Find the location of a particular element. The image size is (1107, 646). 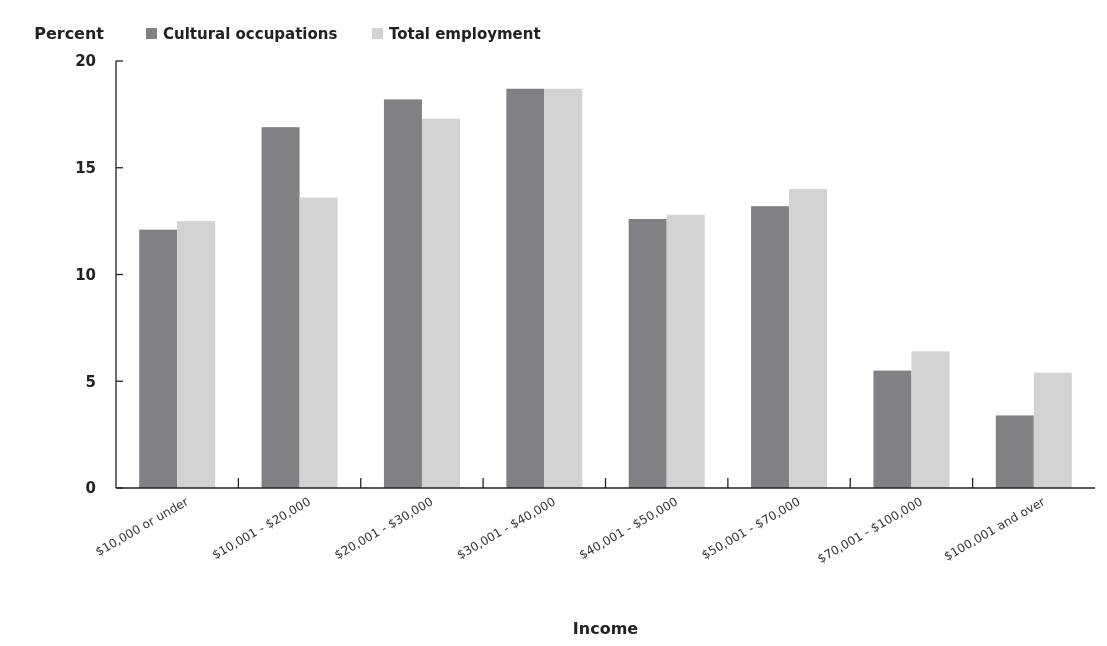

y-axis-title: Percent is located at coordinates (69, 33).